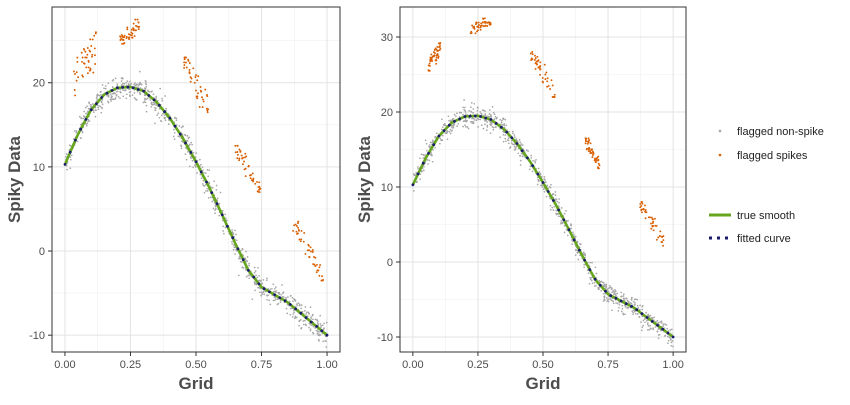 This screenshot has height=405, width=850. I want to click on y-axis-title: Spiky Data, so click(14, 178).